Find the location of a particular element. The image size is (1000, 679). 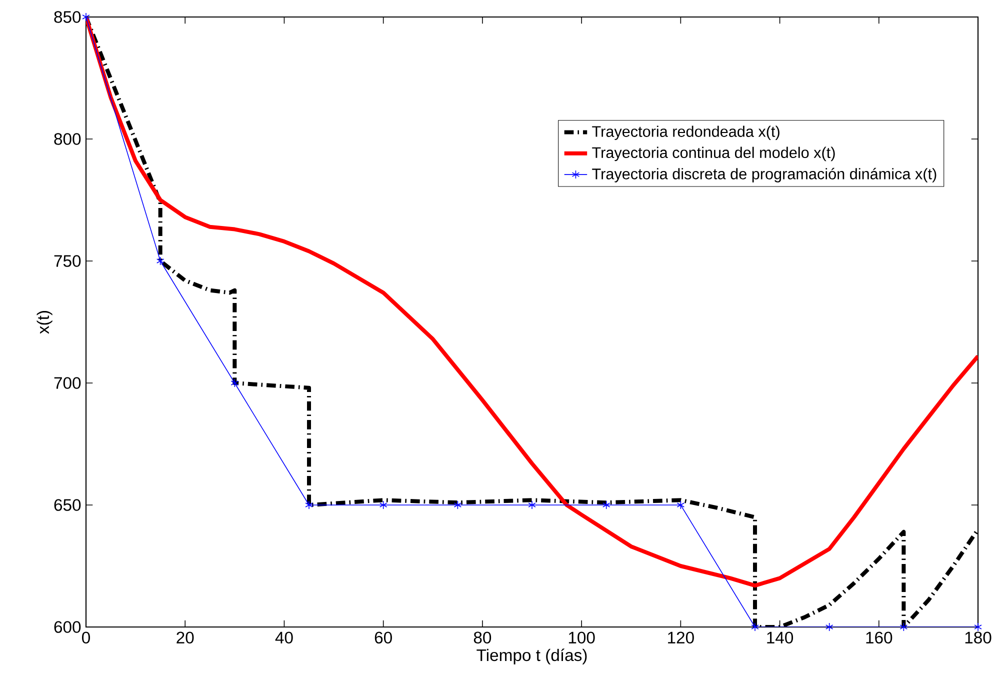

y-tick-label: 850 is located at coordinates (67, 17).